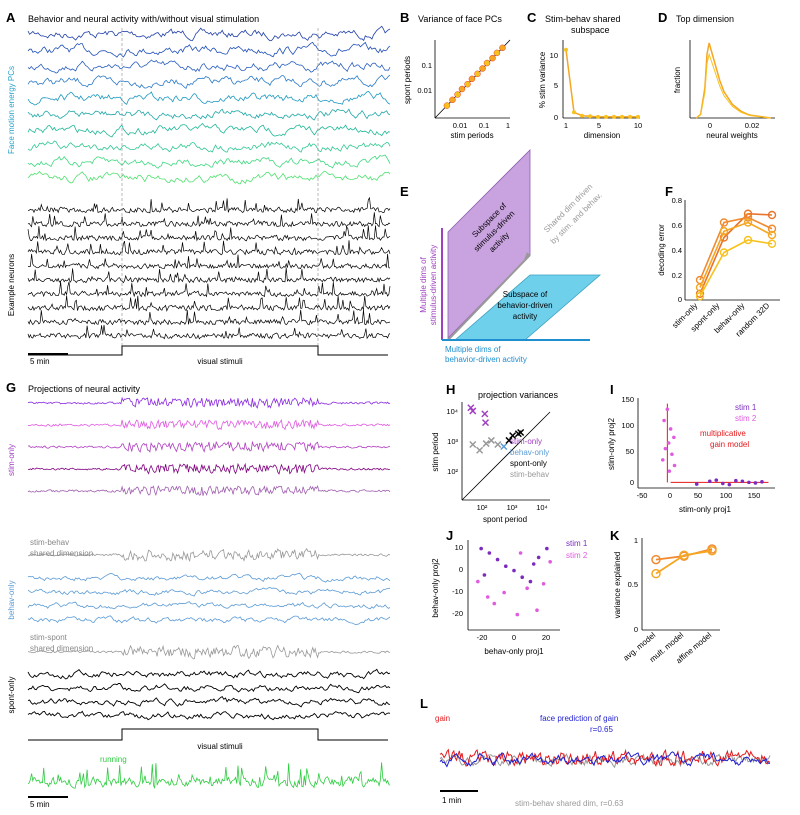 This screenshot has width=800, height=815. I want to click on panel-l-letter: L, so click(424, 703).